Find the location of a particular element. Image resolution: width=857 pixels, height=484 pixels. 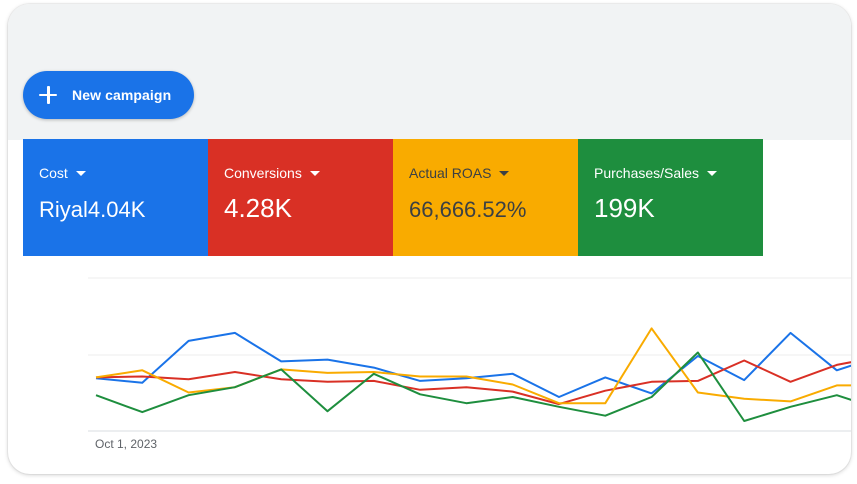

metric-tile-conversions: Conversions 4.28K is located at coordinates (300, 197).